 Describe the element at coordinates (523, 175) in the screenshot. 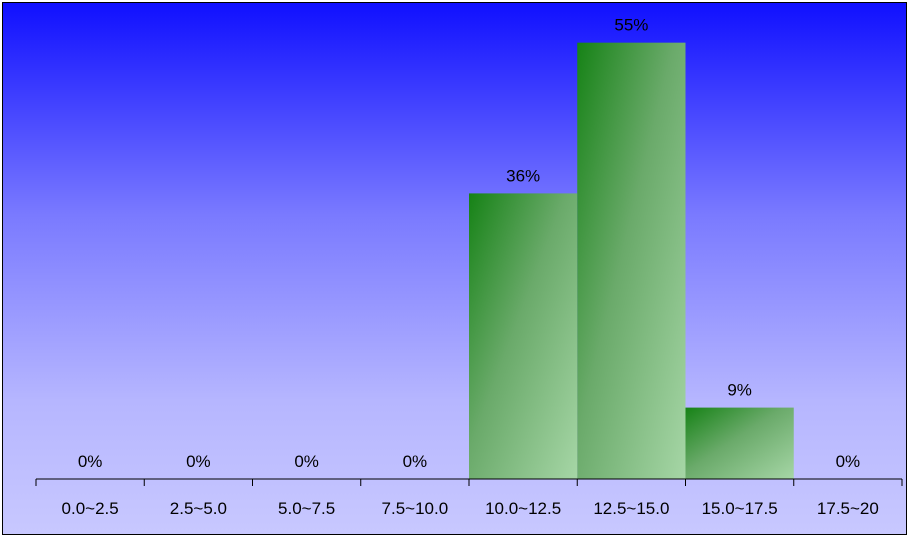

I see `data-label: 36%` at that location.